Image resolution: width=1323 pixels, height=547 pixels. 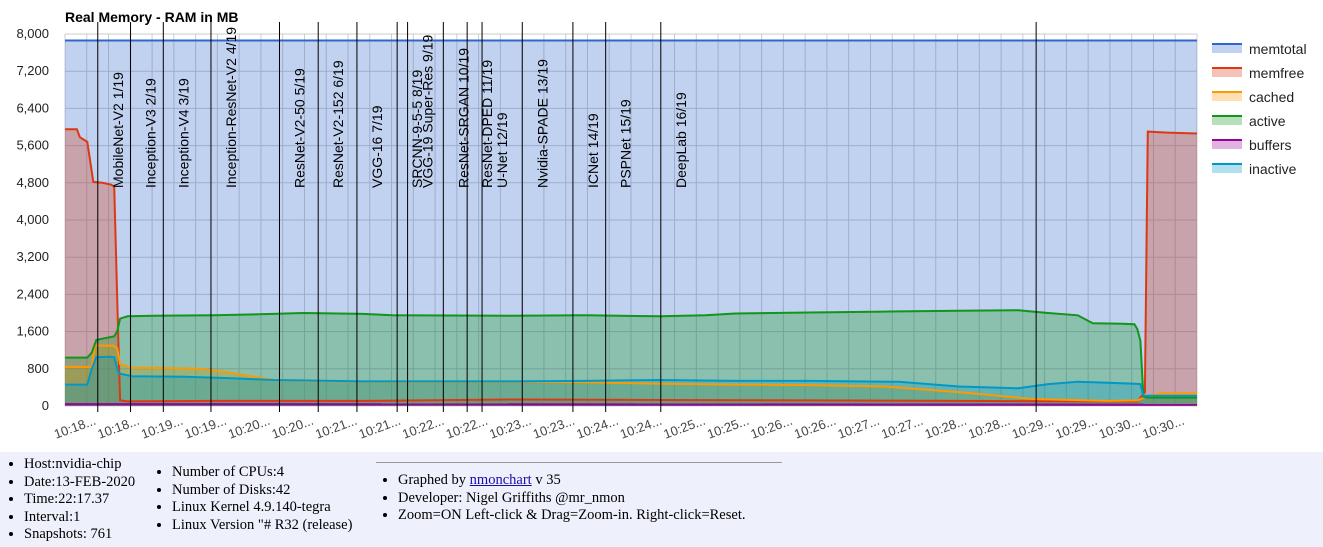 What do you see at coordinates (183, 133) in the screenshot?
I see `marker-label: Inception-V4 3/19` at bounding box center [183, 133].